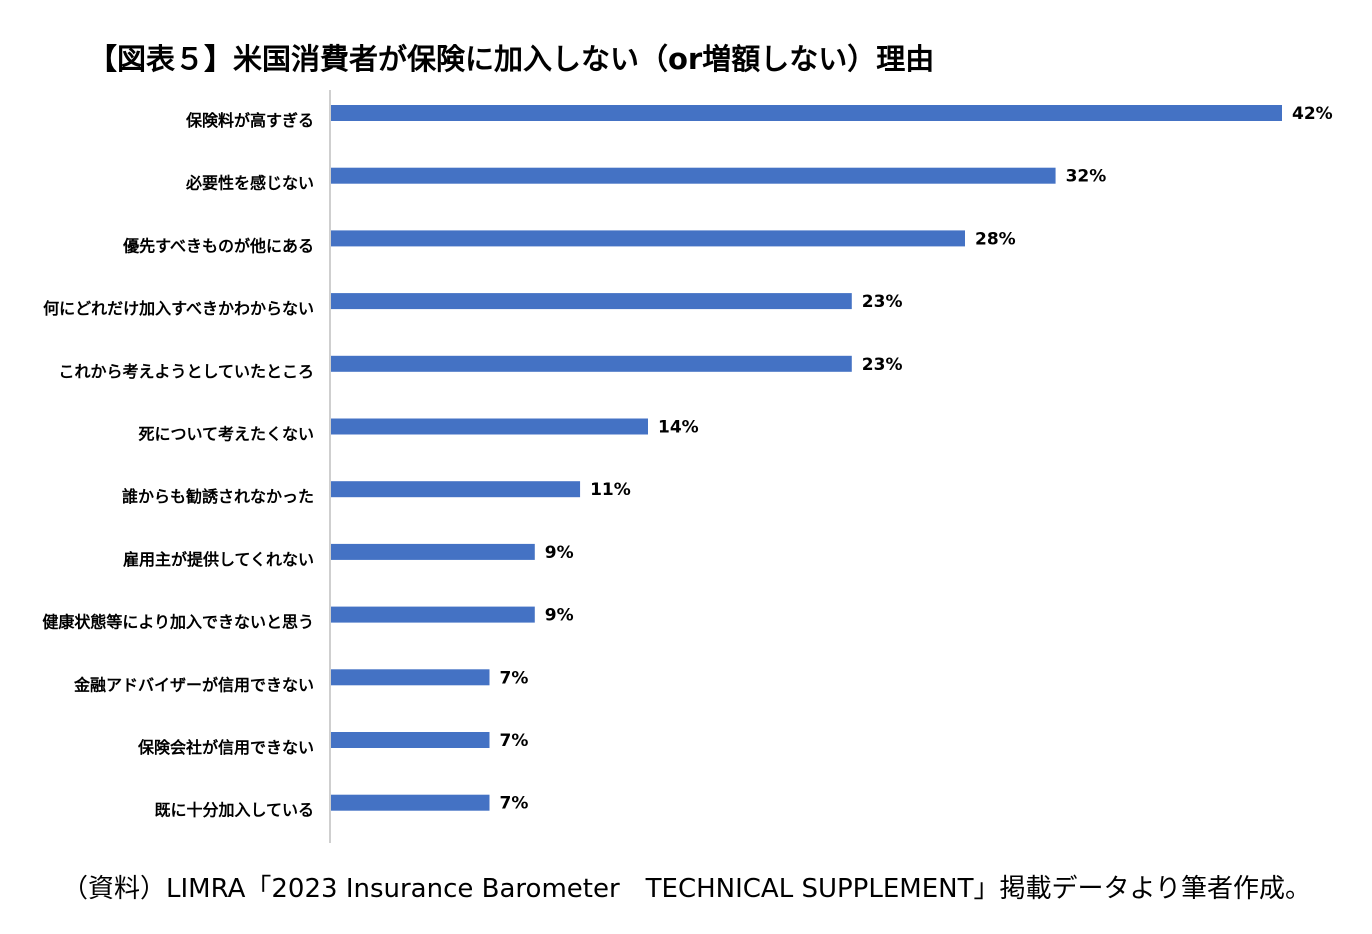 This screenshot has width=1372, height=934. What do you see at coordinates (218, 559) in the screenshot?
I see `category-label: 雇用主が提供してくれない` at bounding box center [218, 559].